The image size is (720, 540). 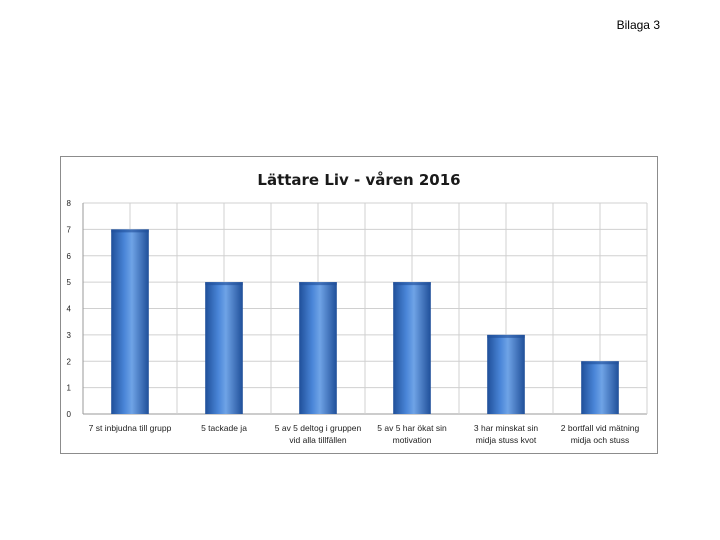 What do you see at coordinates (506, 434) in the screenshot?
I see `x-category-label: 3 har minskat sin midja stuss kvot` at bounding box center [506, 434].